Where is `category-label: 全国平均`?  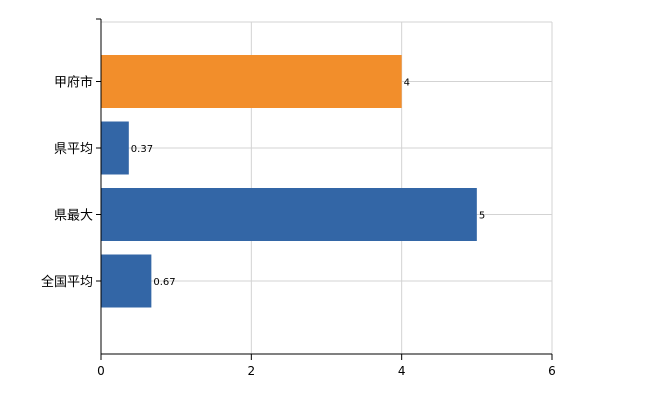
category-label: 全国平均 is located at coordinates (67, 282).